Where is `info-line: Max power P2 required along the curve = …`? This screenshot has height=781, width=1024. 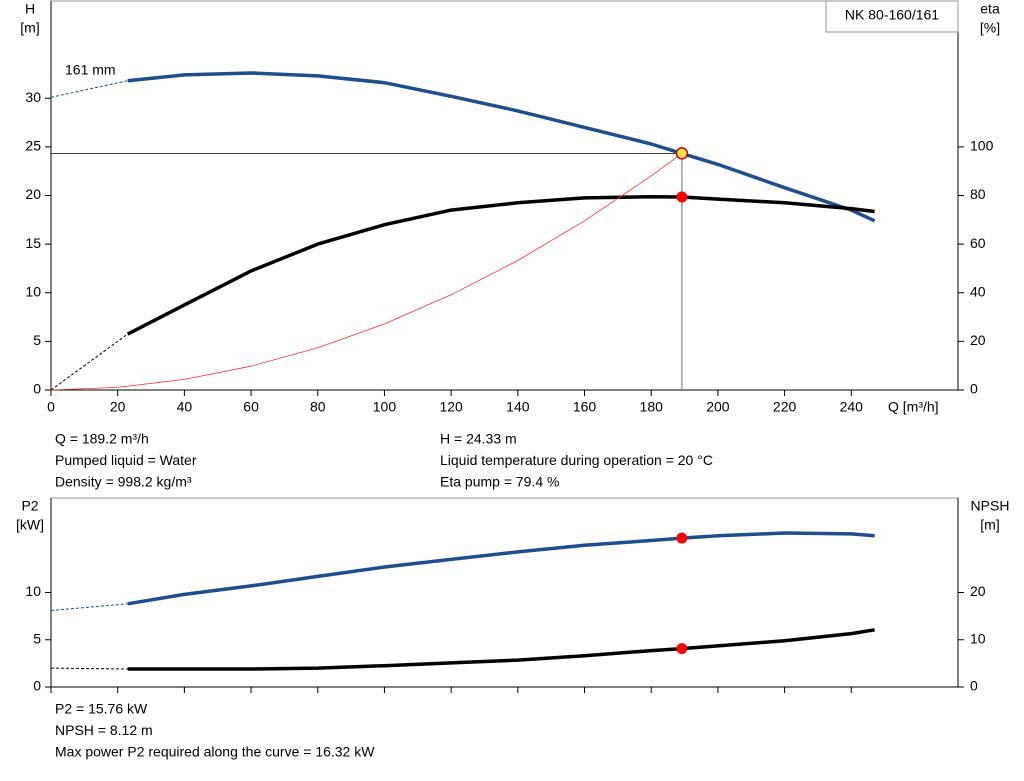 info-line: Max power P2 required along the curve = … is located at coordinates (215, 752).